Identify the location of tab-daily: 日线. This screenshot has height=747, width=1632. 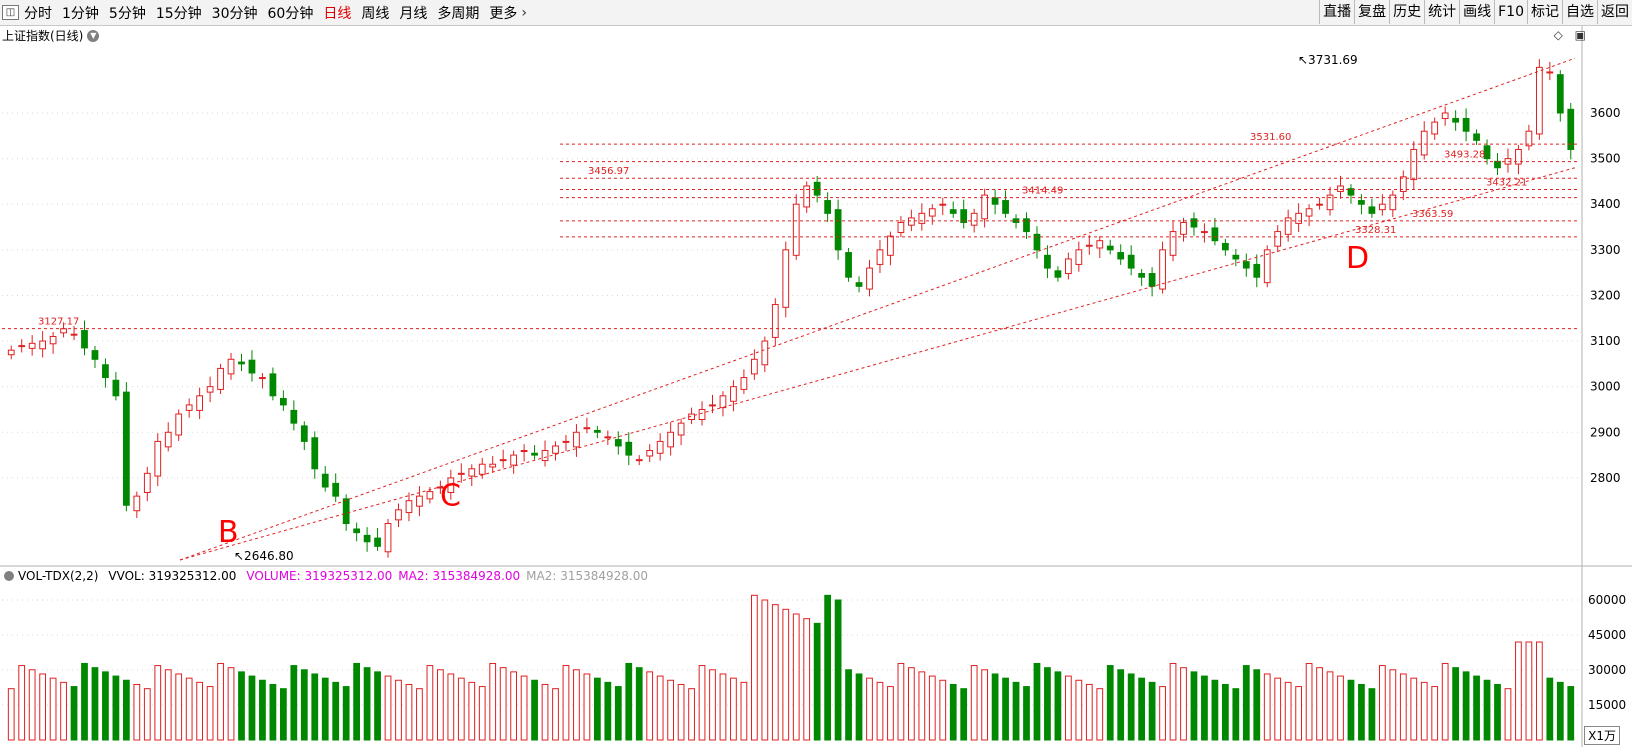
(337, 14).